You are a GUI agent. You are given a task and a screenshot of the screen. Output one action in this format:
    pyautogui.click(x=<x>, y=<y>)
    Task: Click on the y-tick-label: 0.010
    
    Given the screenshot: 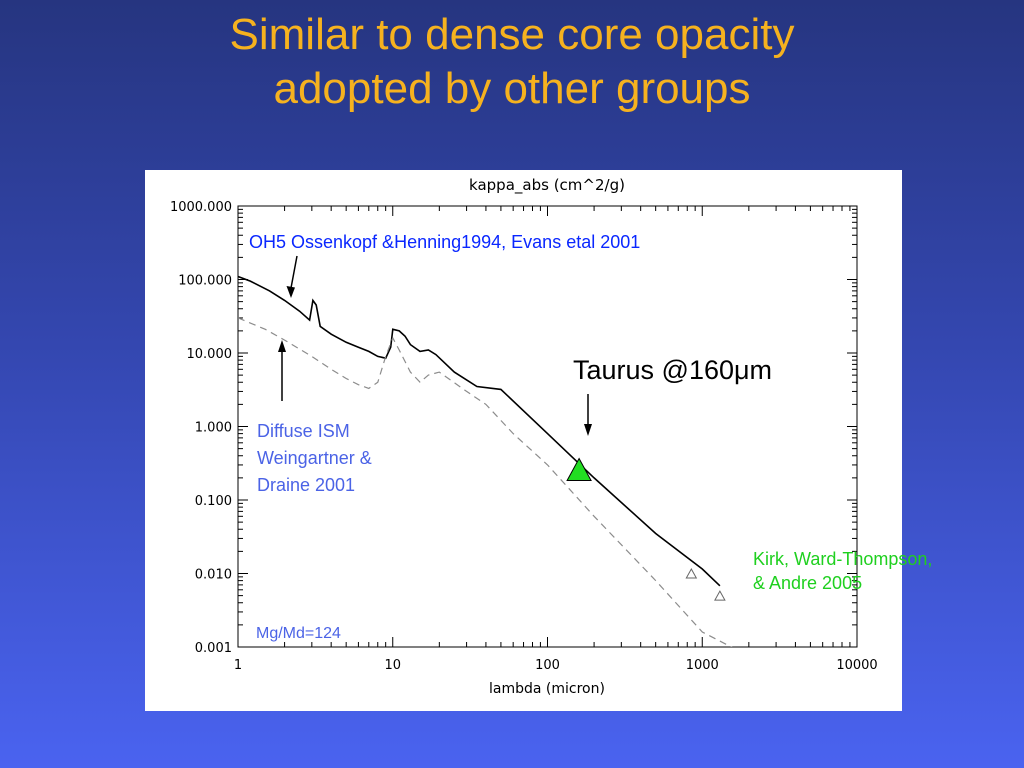 What is the action you would take?
    pyautogui.click(x=213, y=575)
    